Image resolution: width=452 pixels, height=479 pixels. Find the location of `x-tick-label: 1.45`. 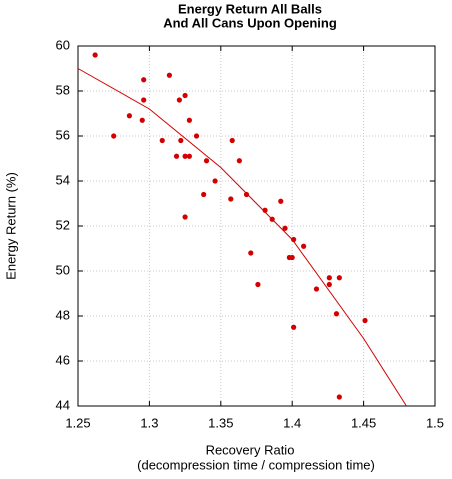

x-tick-label: 1.45 is located at coordinates (363, 422).